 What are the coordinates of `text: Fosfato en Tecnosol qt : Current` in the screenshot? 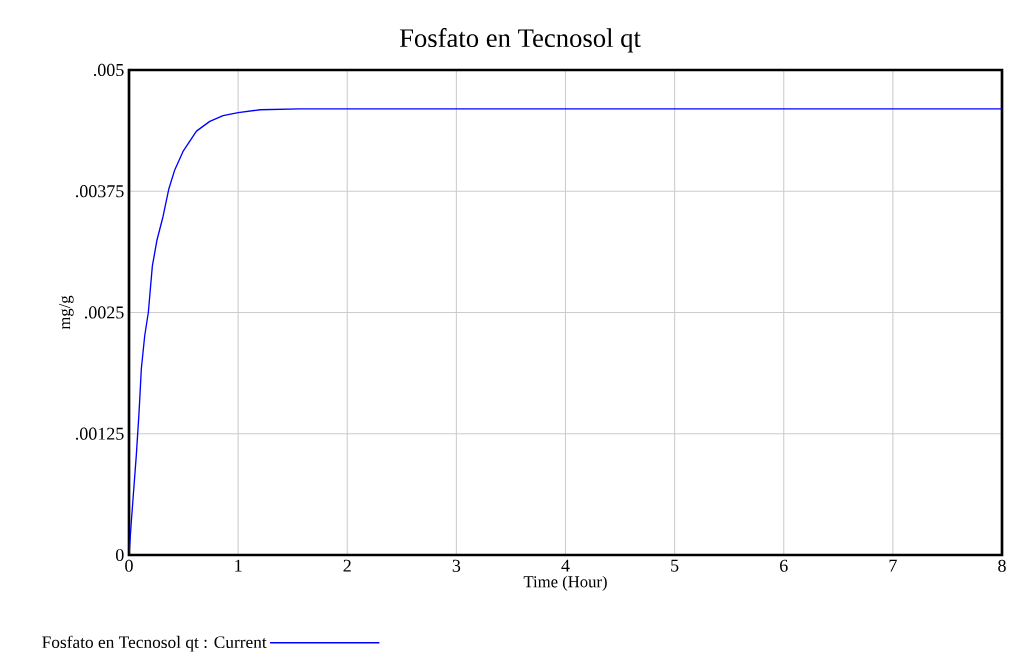 It's located at (154, 643).